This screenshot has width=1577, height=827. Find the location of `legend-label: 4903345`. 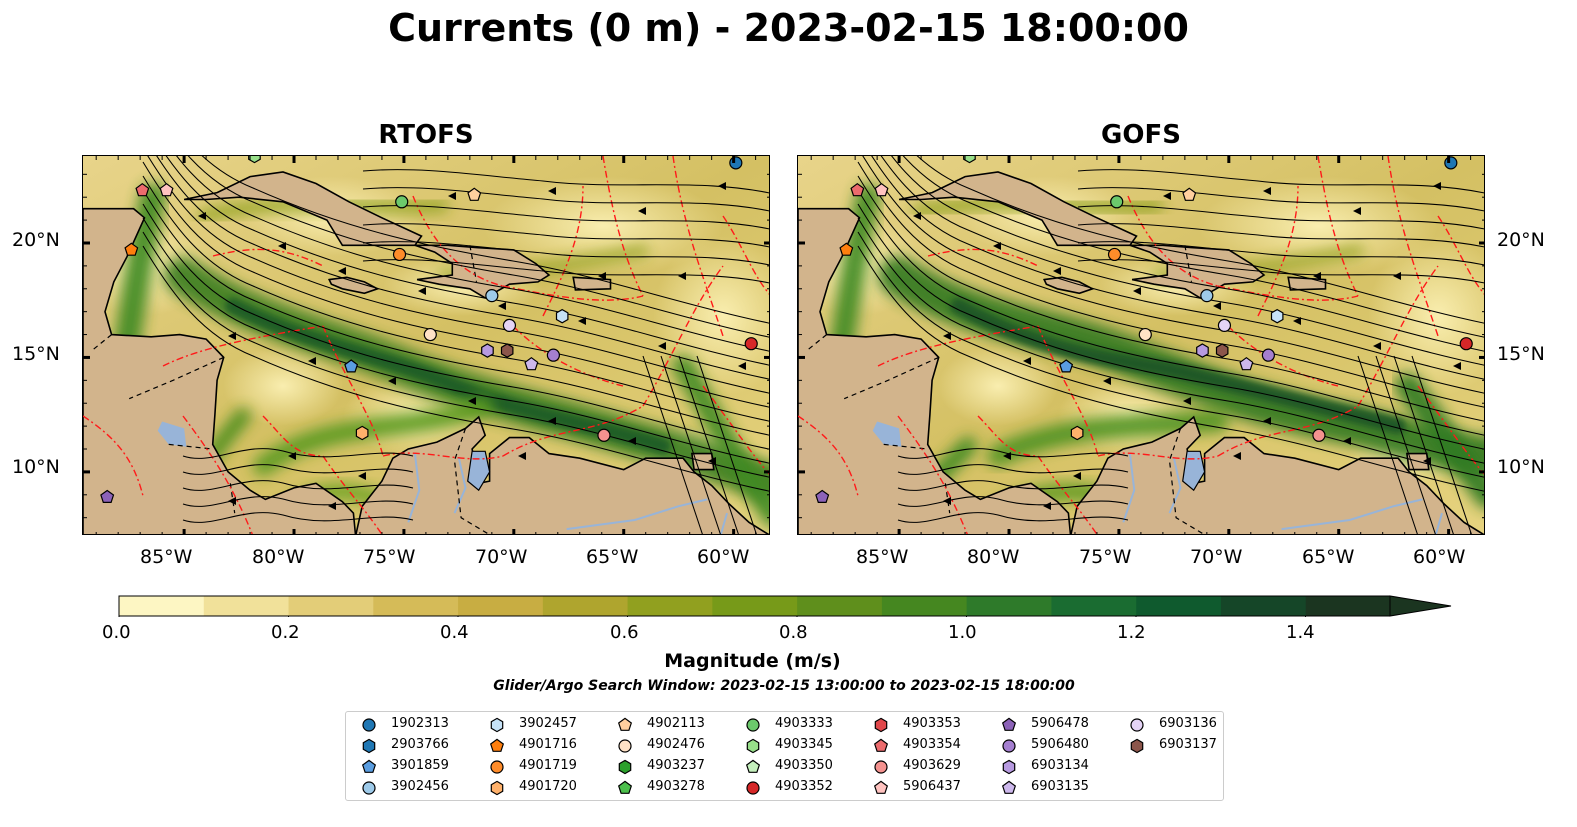

legend-label: 4903345 is located at coordinates (804, 744).